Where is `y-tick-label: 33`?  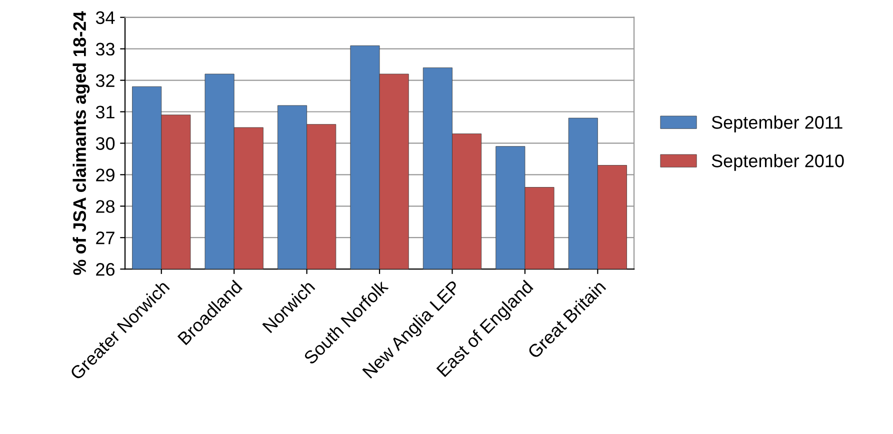
y-tick-label: 33 is located at coordinates (105, 49).